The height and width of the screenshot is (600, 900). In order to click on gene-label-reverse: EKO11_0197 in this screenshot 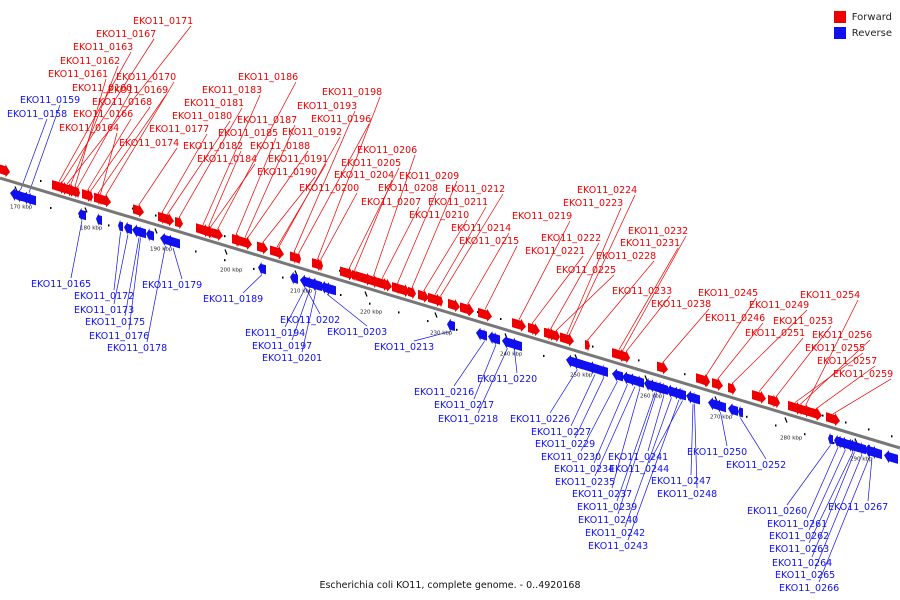, I will do `click(282, 346)`.